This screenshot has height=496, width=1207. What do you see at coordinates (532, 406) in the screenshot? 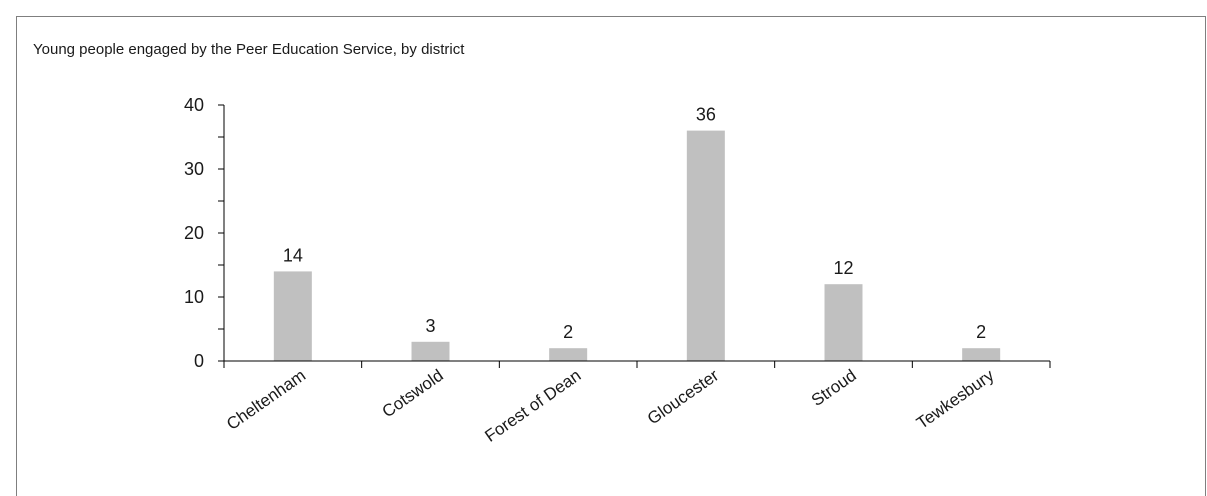
I see `x-tick-label-2: Forest of Dean` at bounding box center [532, 406].